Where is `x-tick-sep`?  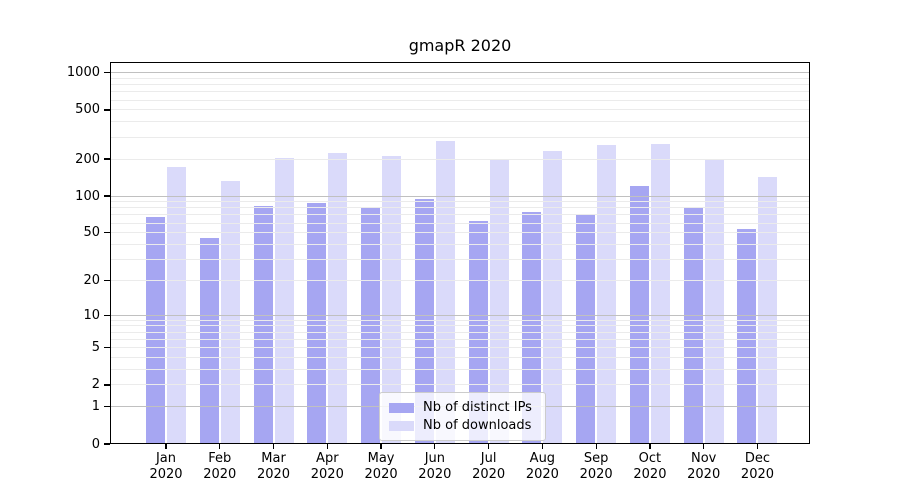
x-tick-sep is located at coordinates (596, 446).